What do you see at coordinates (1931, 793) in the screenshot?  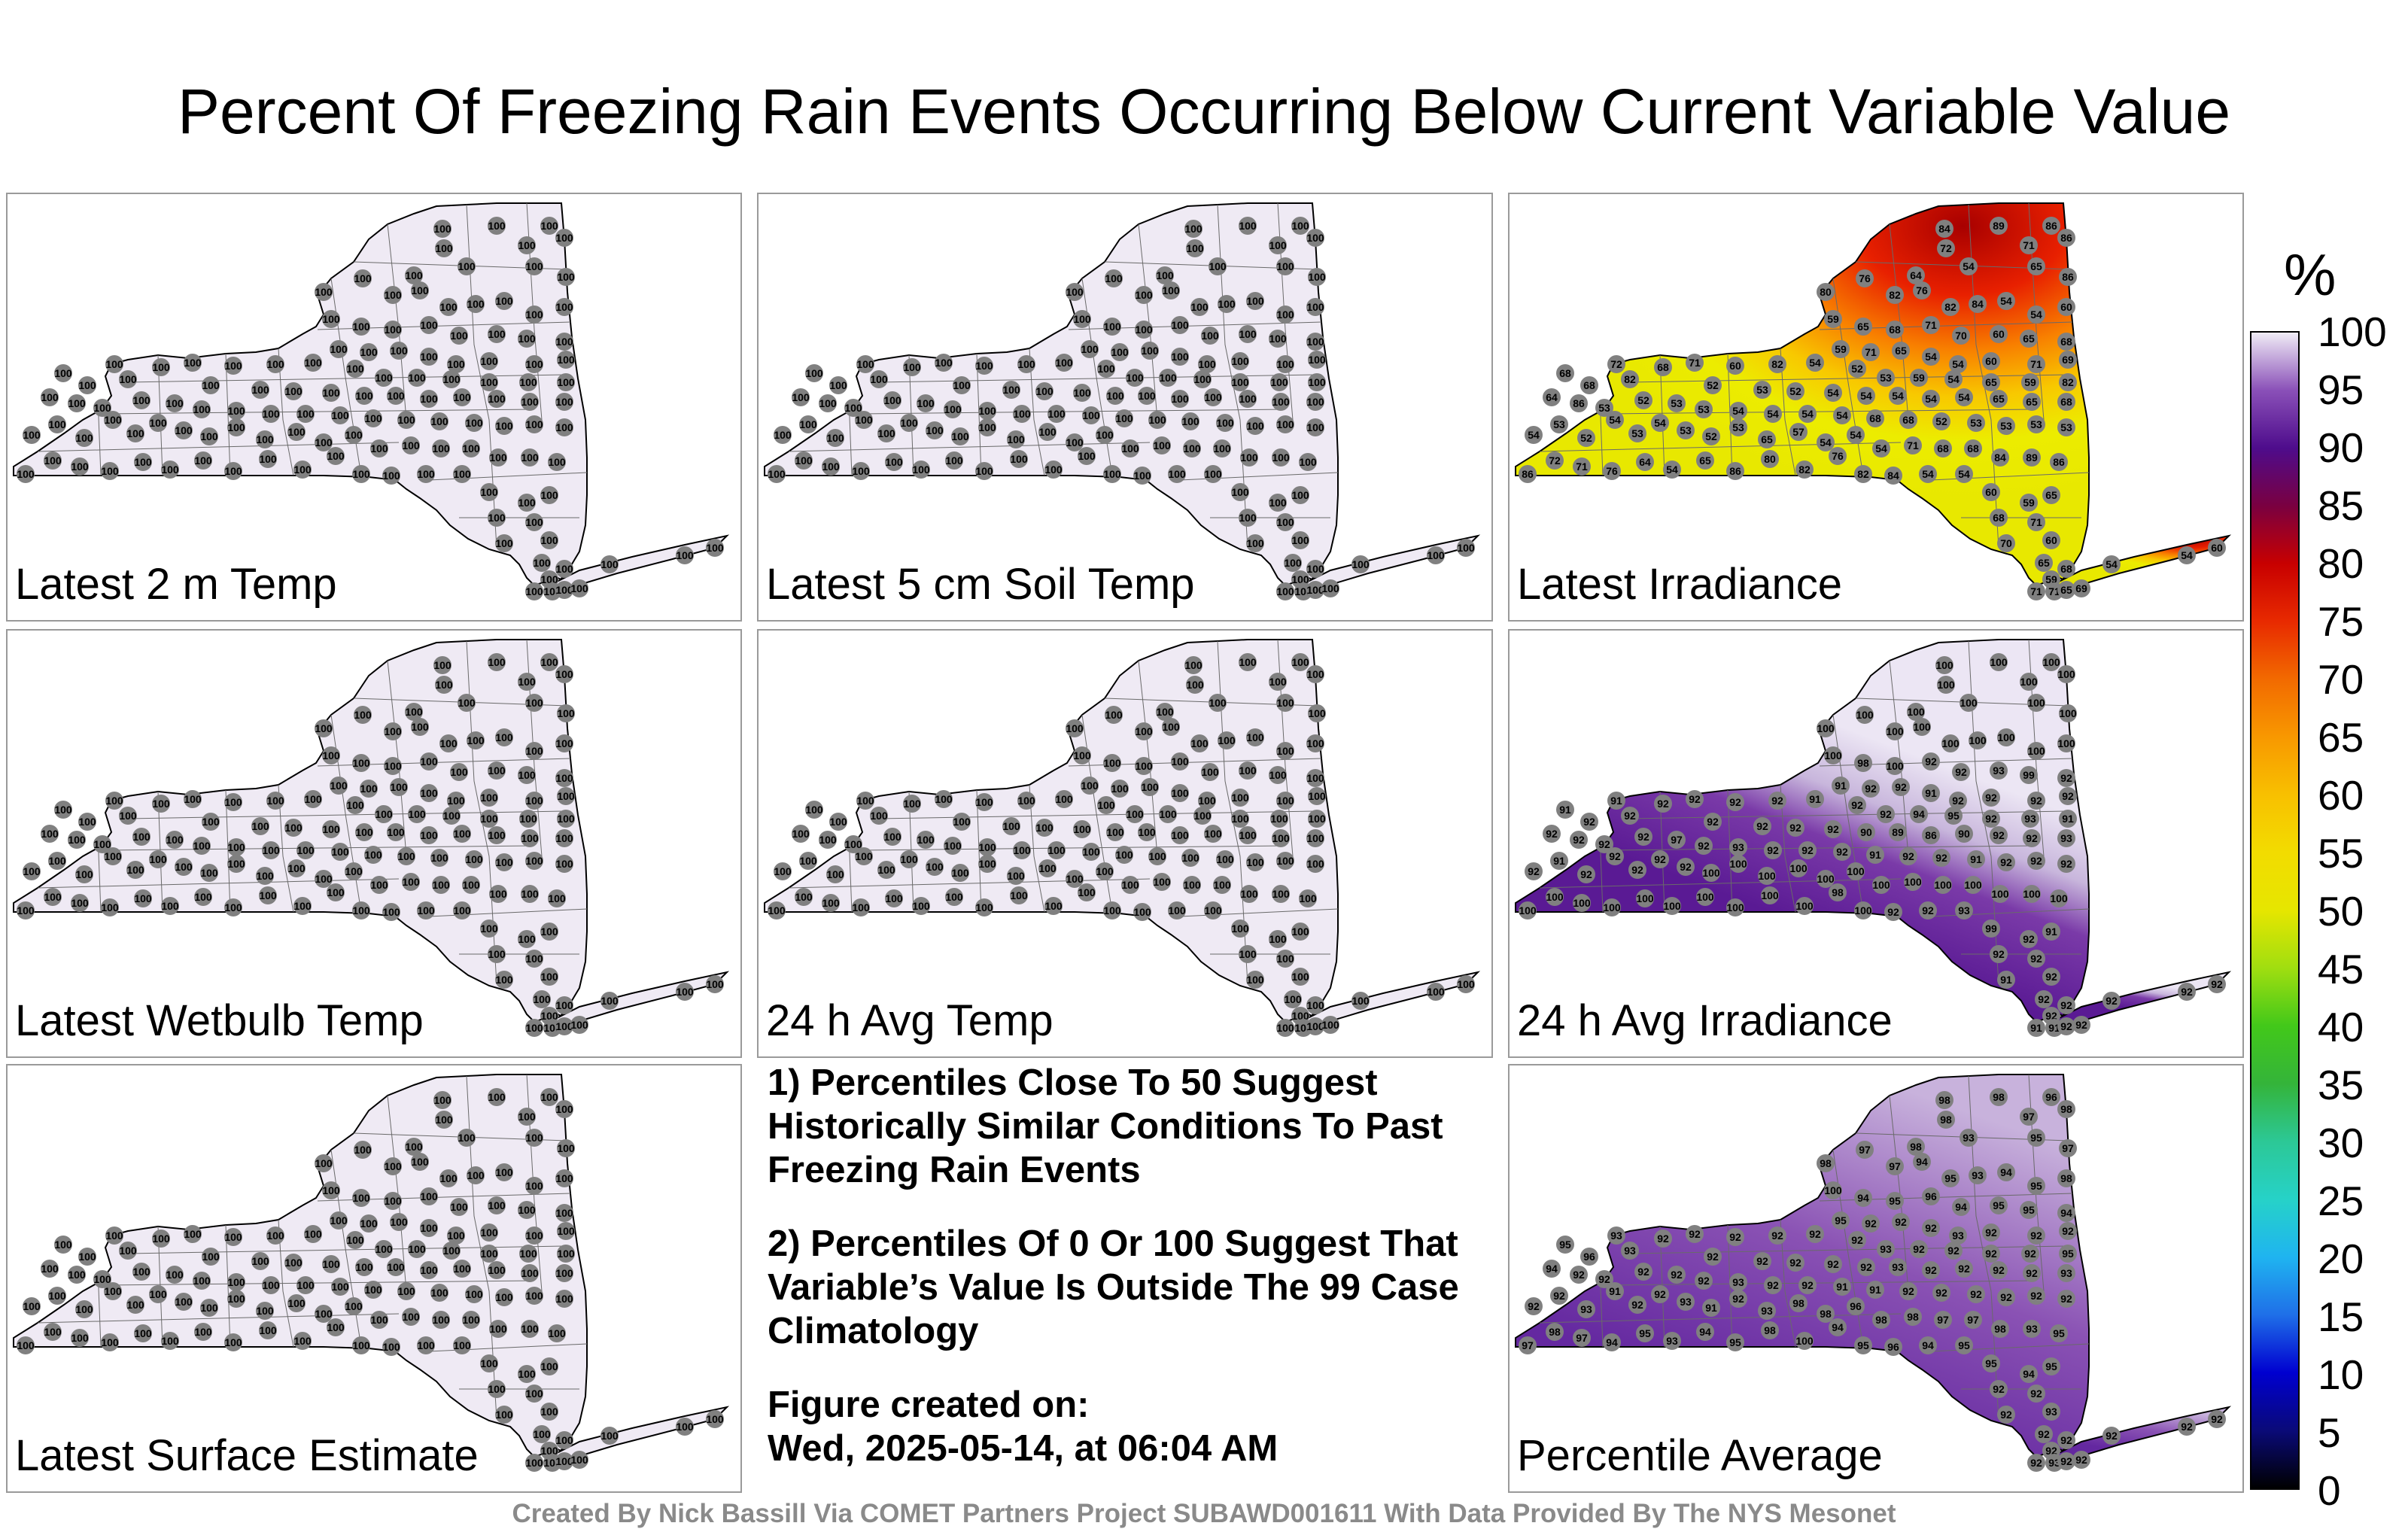 I see `station-marker: 91` at bounding box center [1931, 793].